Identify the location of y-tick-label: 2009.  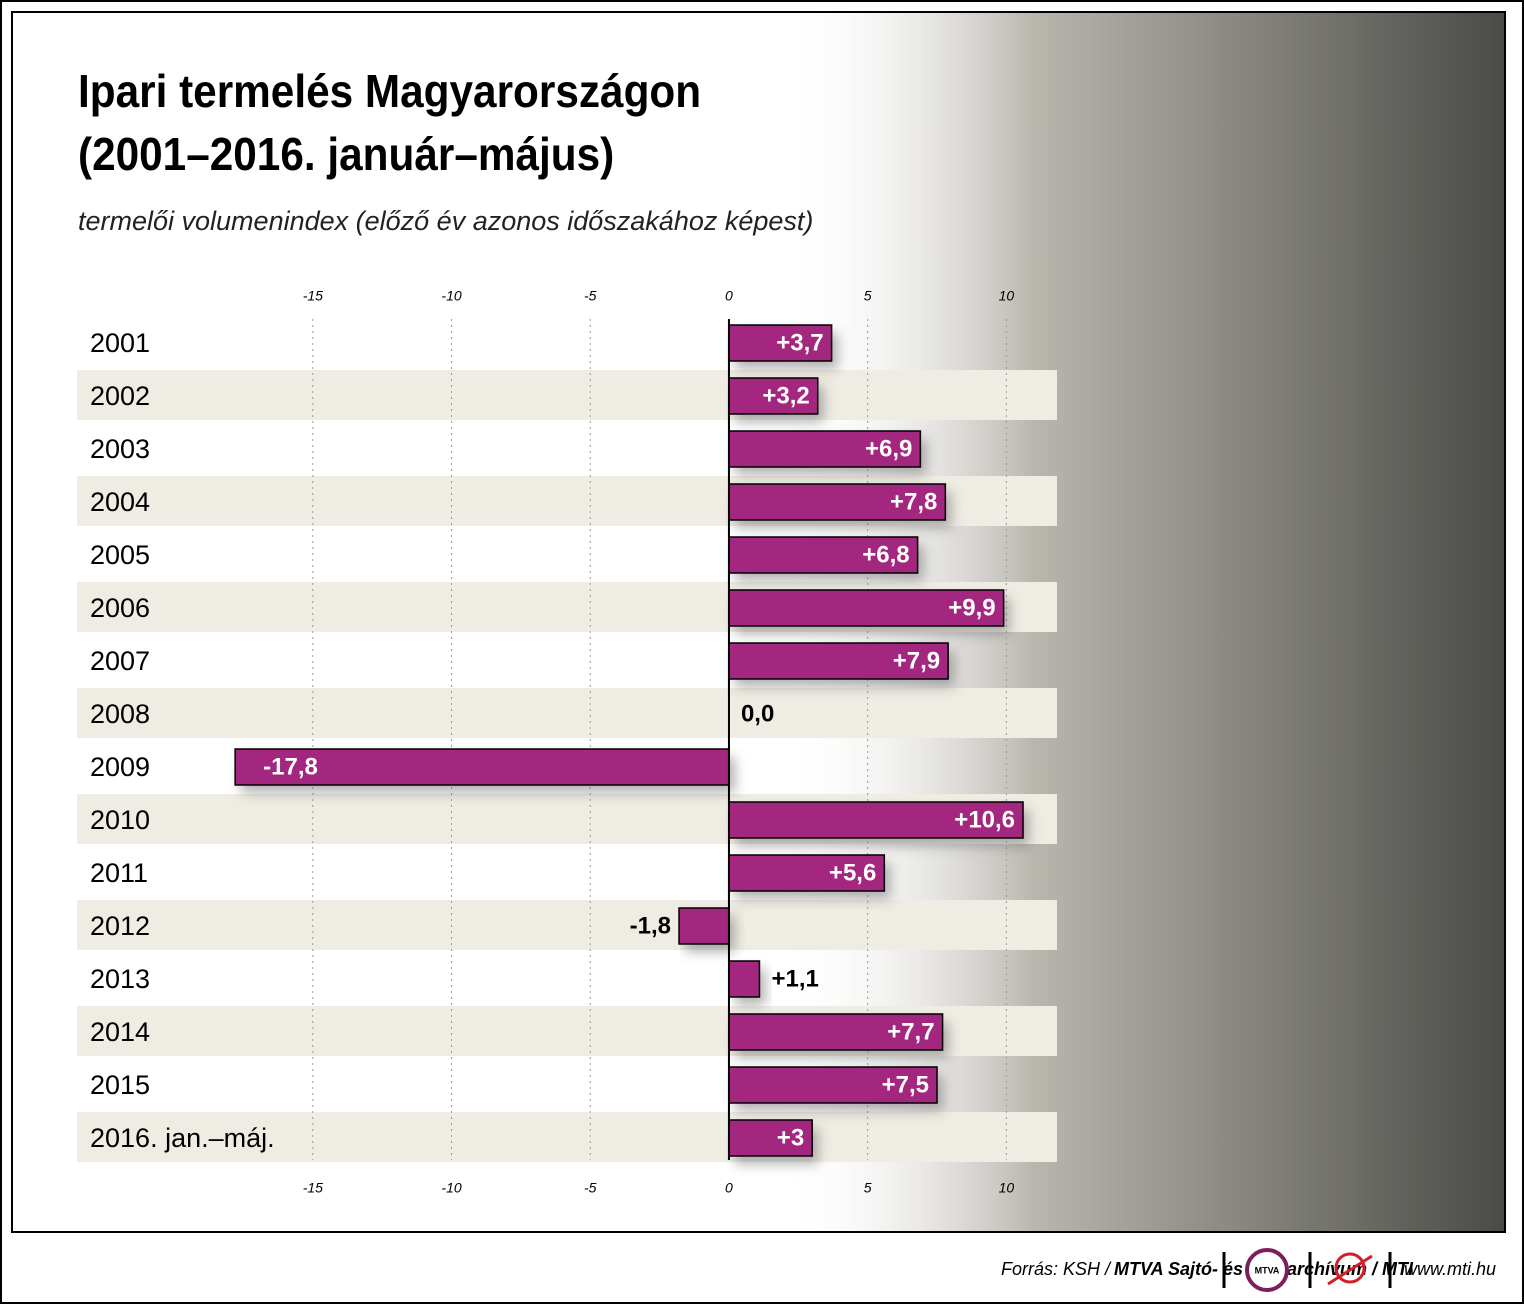
(120, 767).